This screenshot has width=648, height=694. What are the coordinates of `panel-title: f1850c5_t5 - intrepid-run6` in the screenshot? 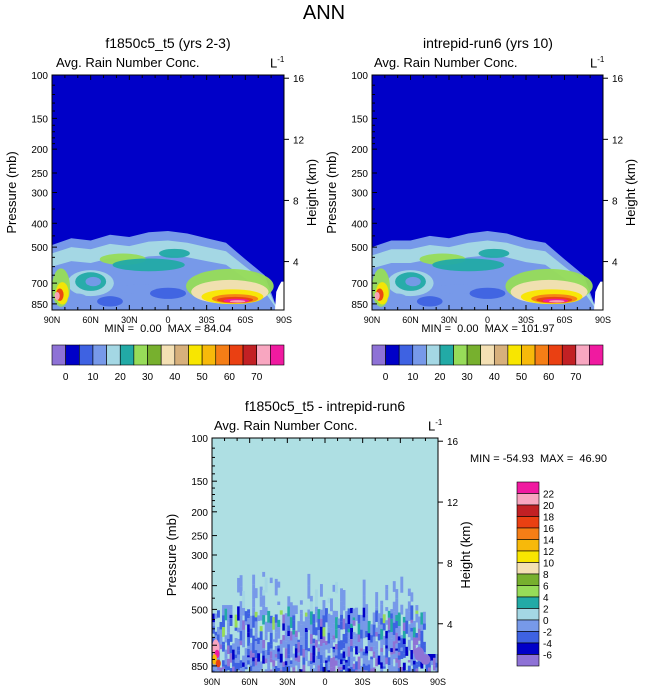 It's located at (325, 406).